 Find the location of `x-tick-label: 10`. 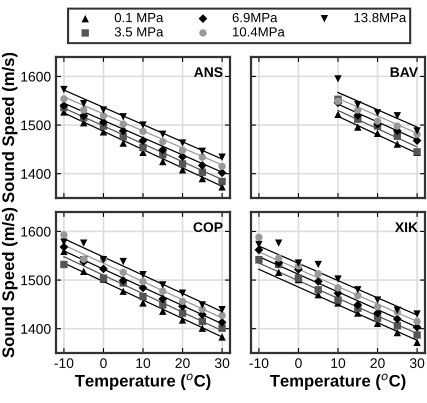

x-tick-label: 10 is located at coordinates (338, 363).